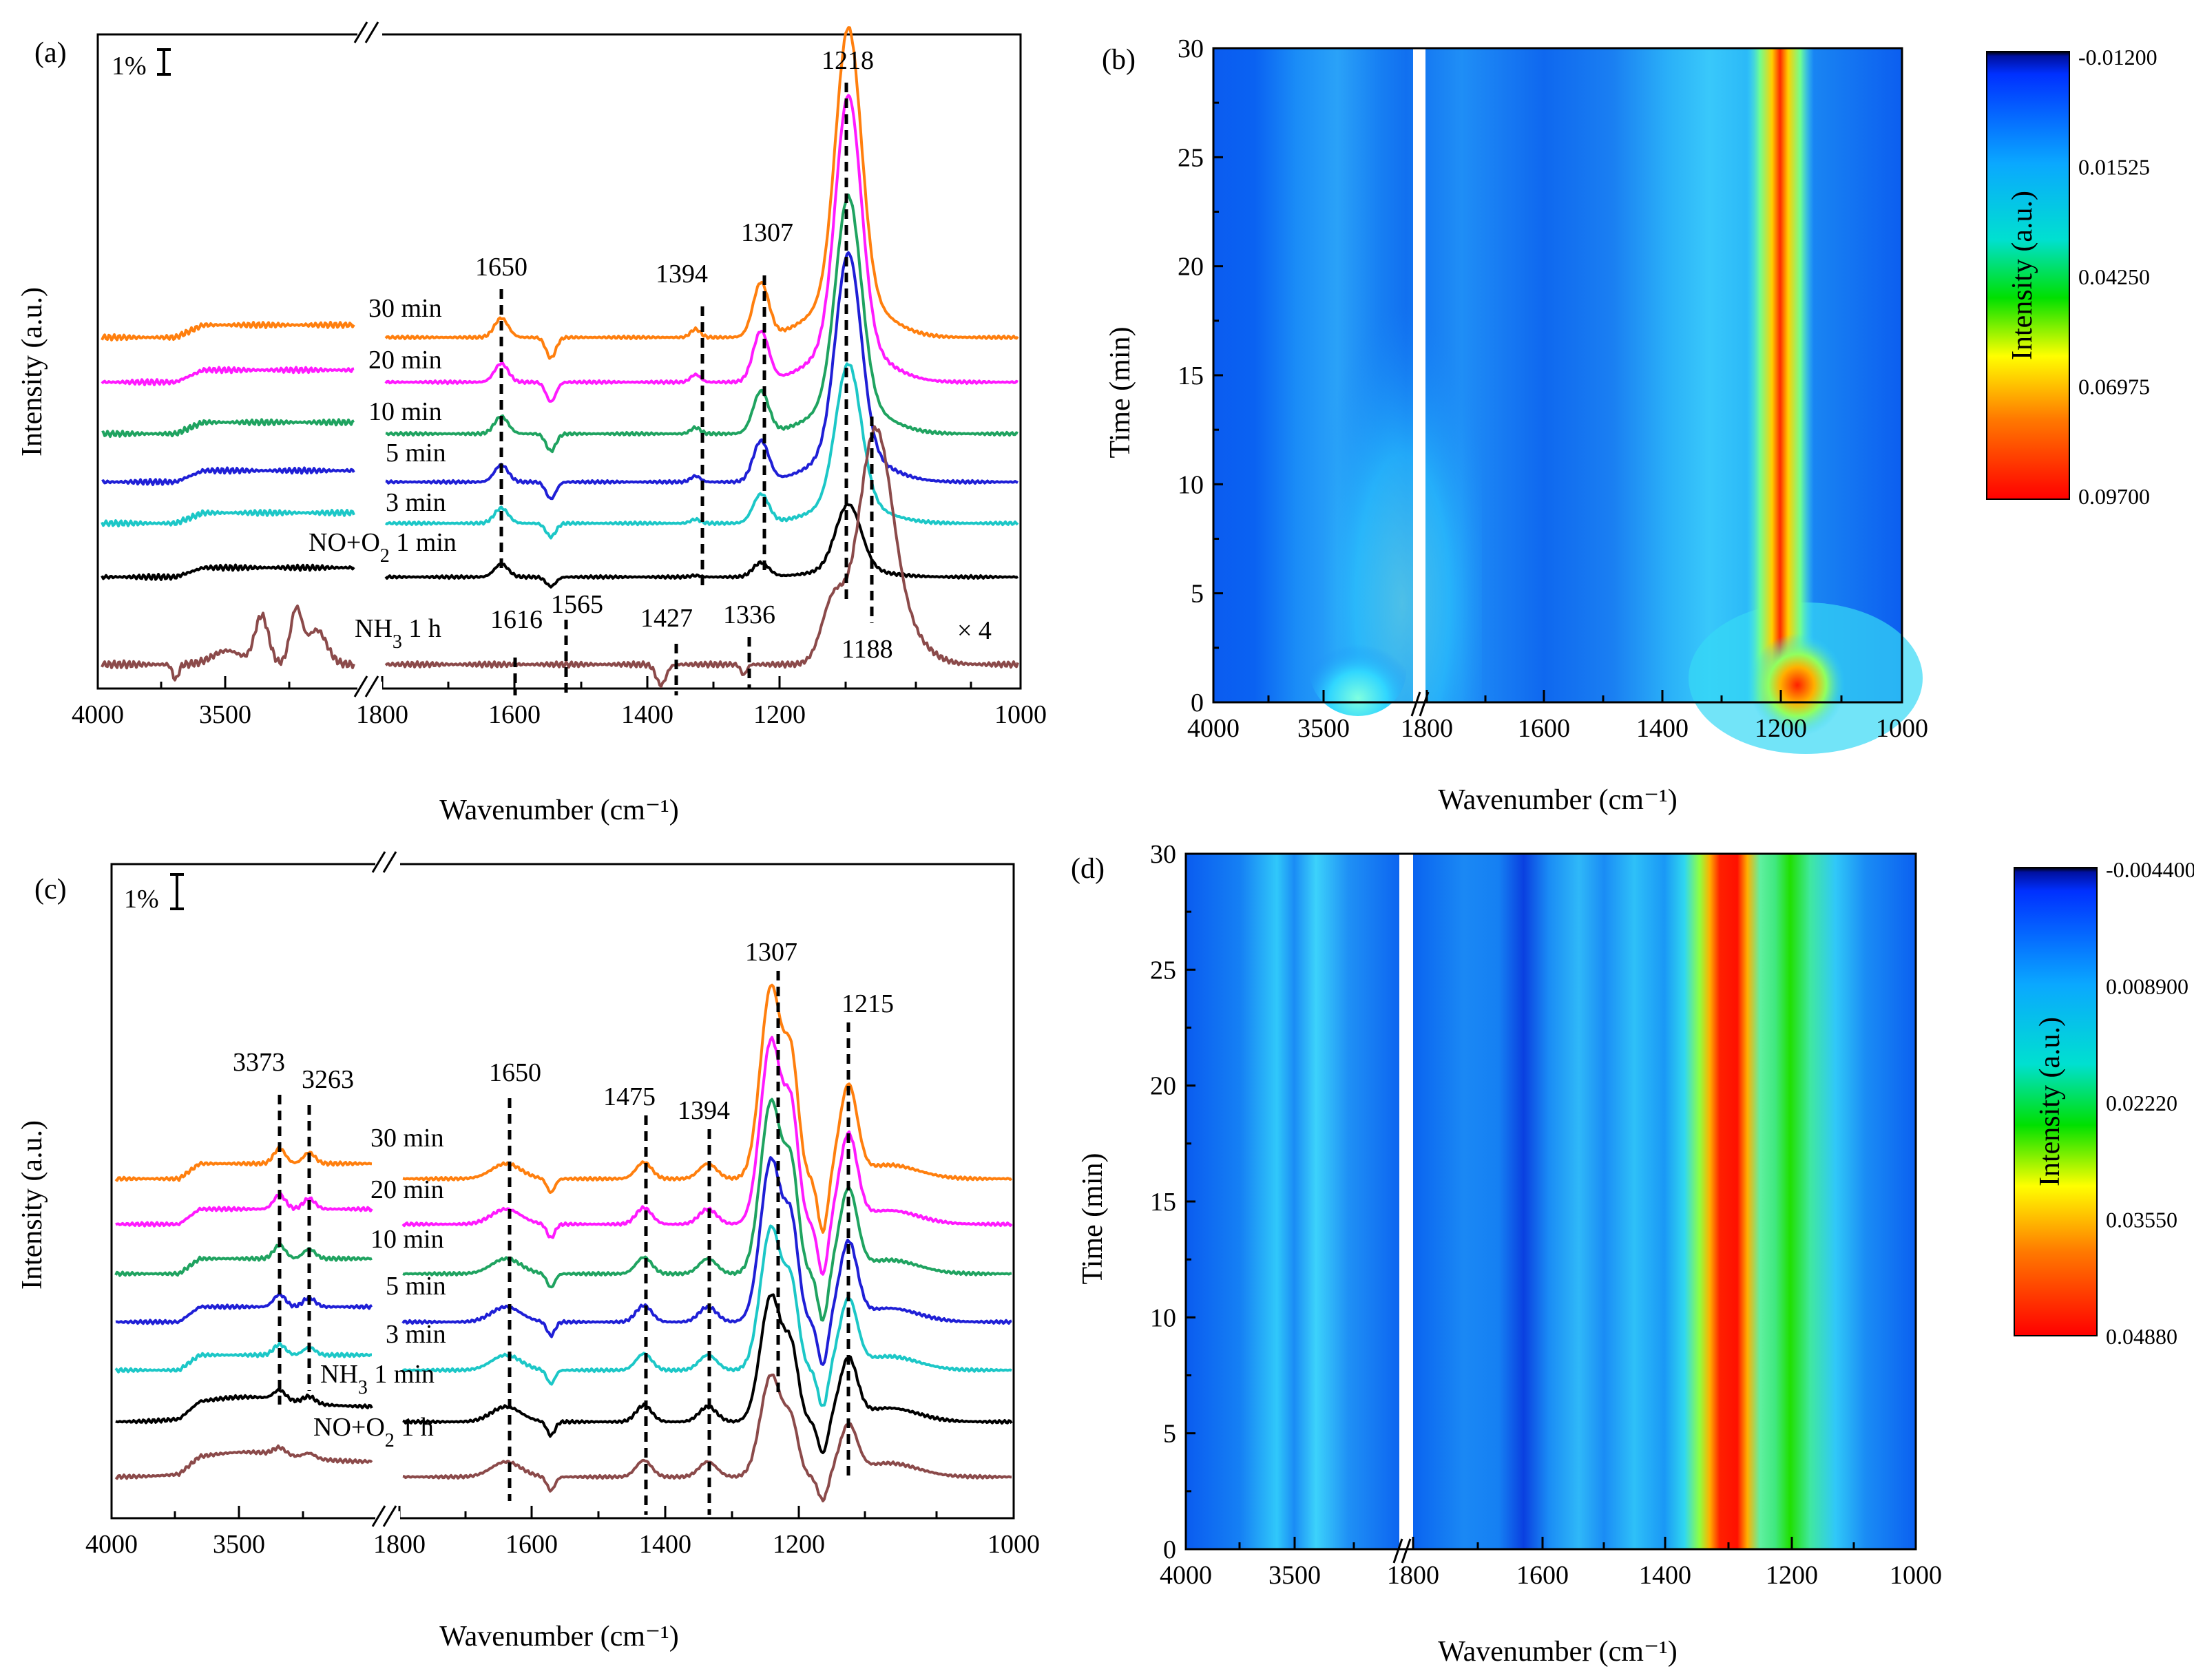  Describe the element at coordinates (1197, 703) in the screenshot. I see `y-tick-label: 0` at that location.